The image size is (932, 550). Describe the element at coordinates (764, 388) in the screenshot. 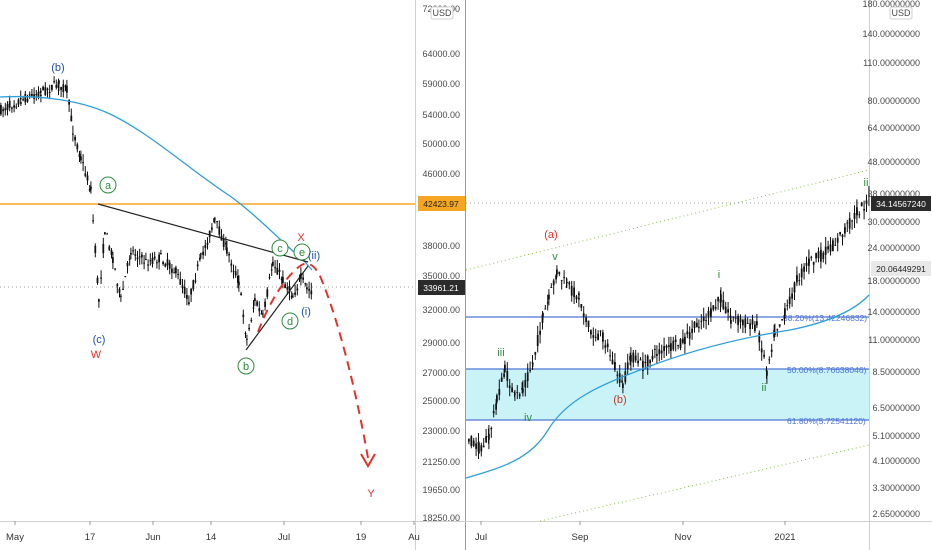

I see `wave-label-ii-right: ii` at that location.